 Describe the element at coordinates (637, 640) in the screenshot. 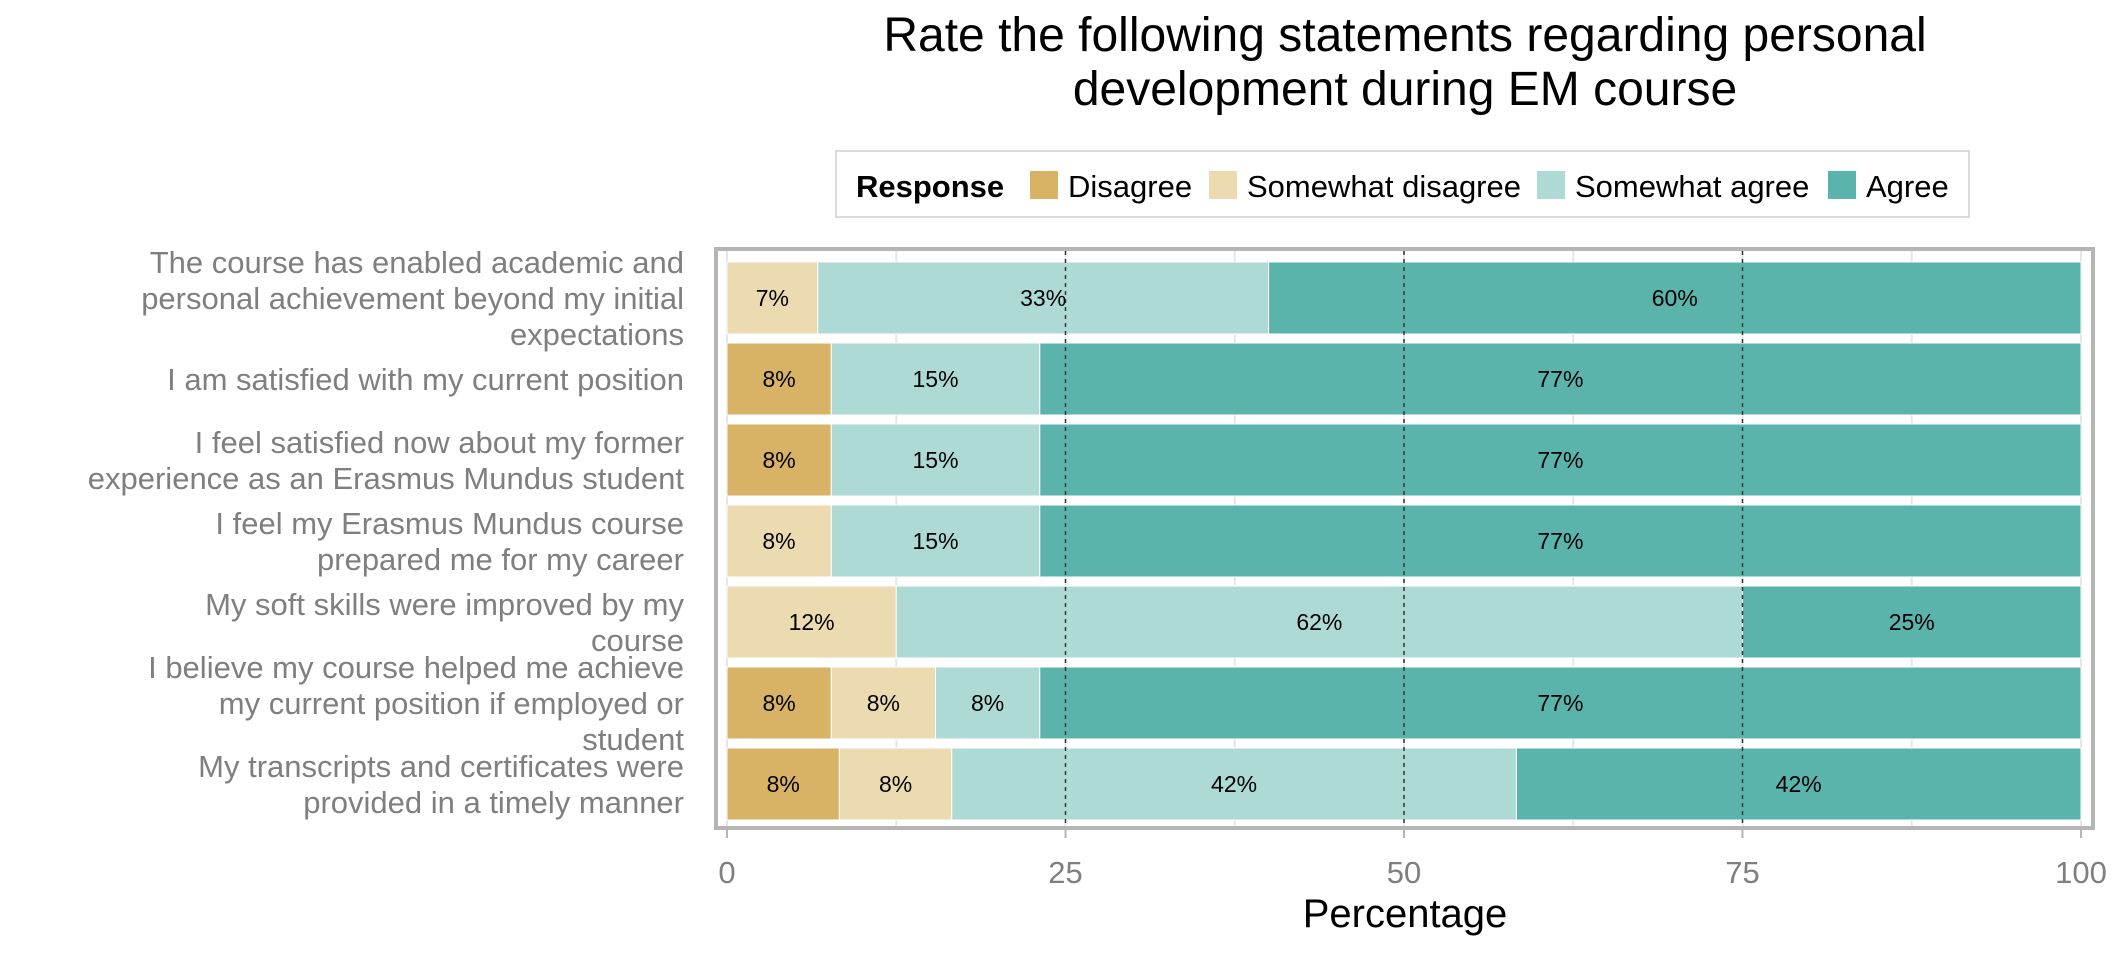

I see `category-label: course` at that location.